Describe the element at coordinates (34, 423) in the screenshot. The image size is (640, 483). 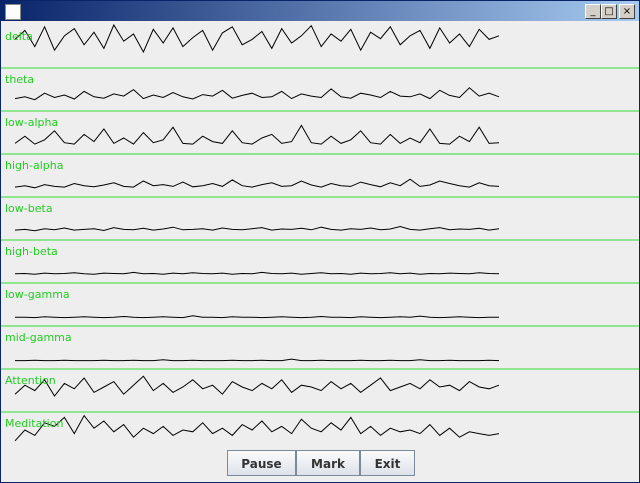
I see `band-label: Meditation` at that location.